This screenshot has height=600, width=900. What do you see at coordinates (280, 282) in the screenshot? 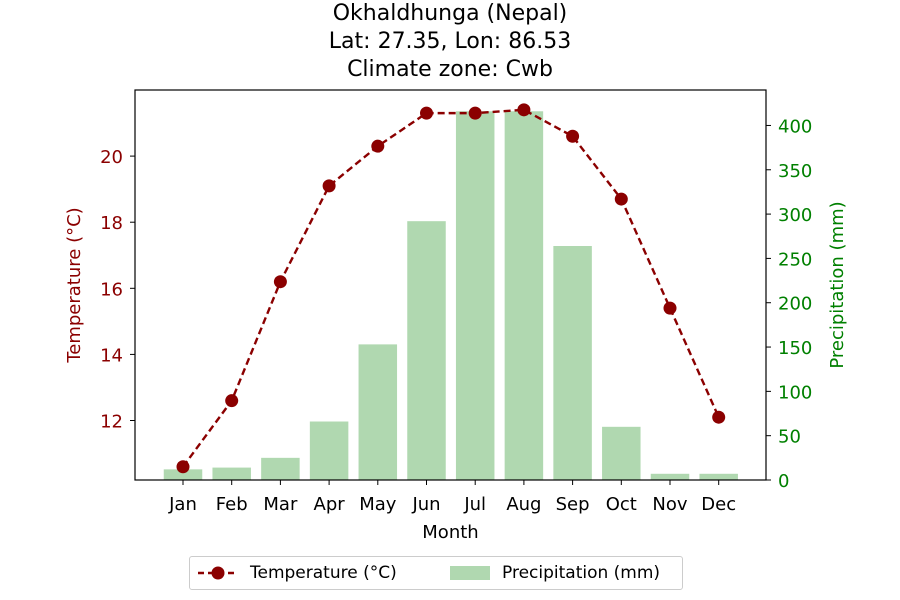
I see `temp-point-mar` at bounding box center [280, 282].